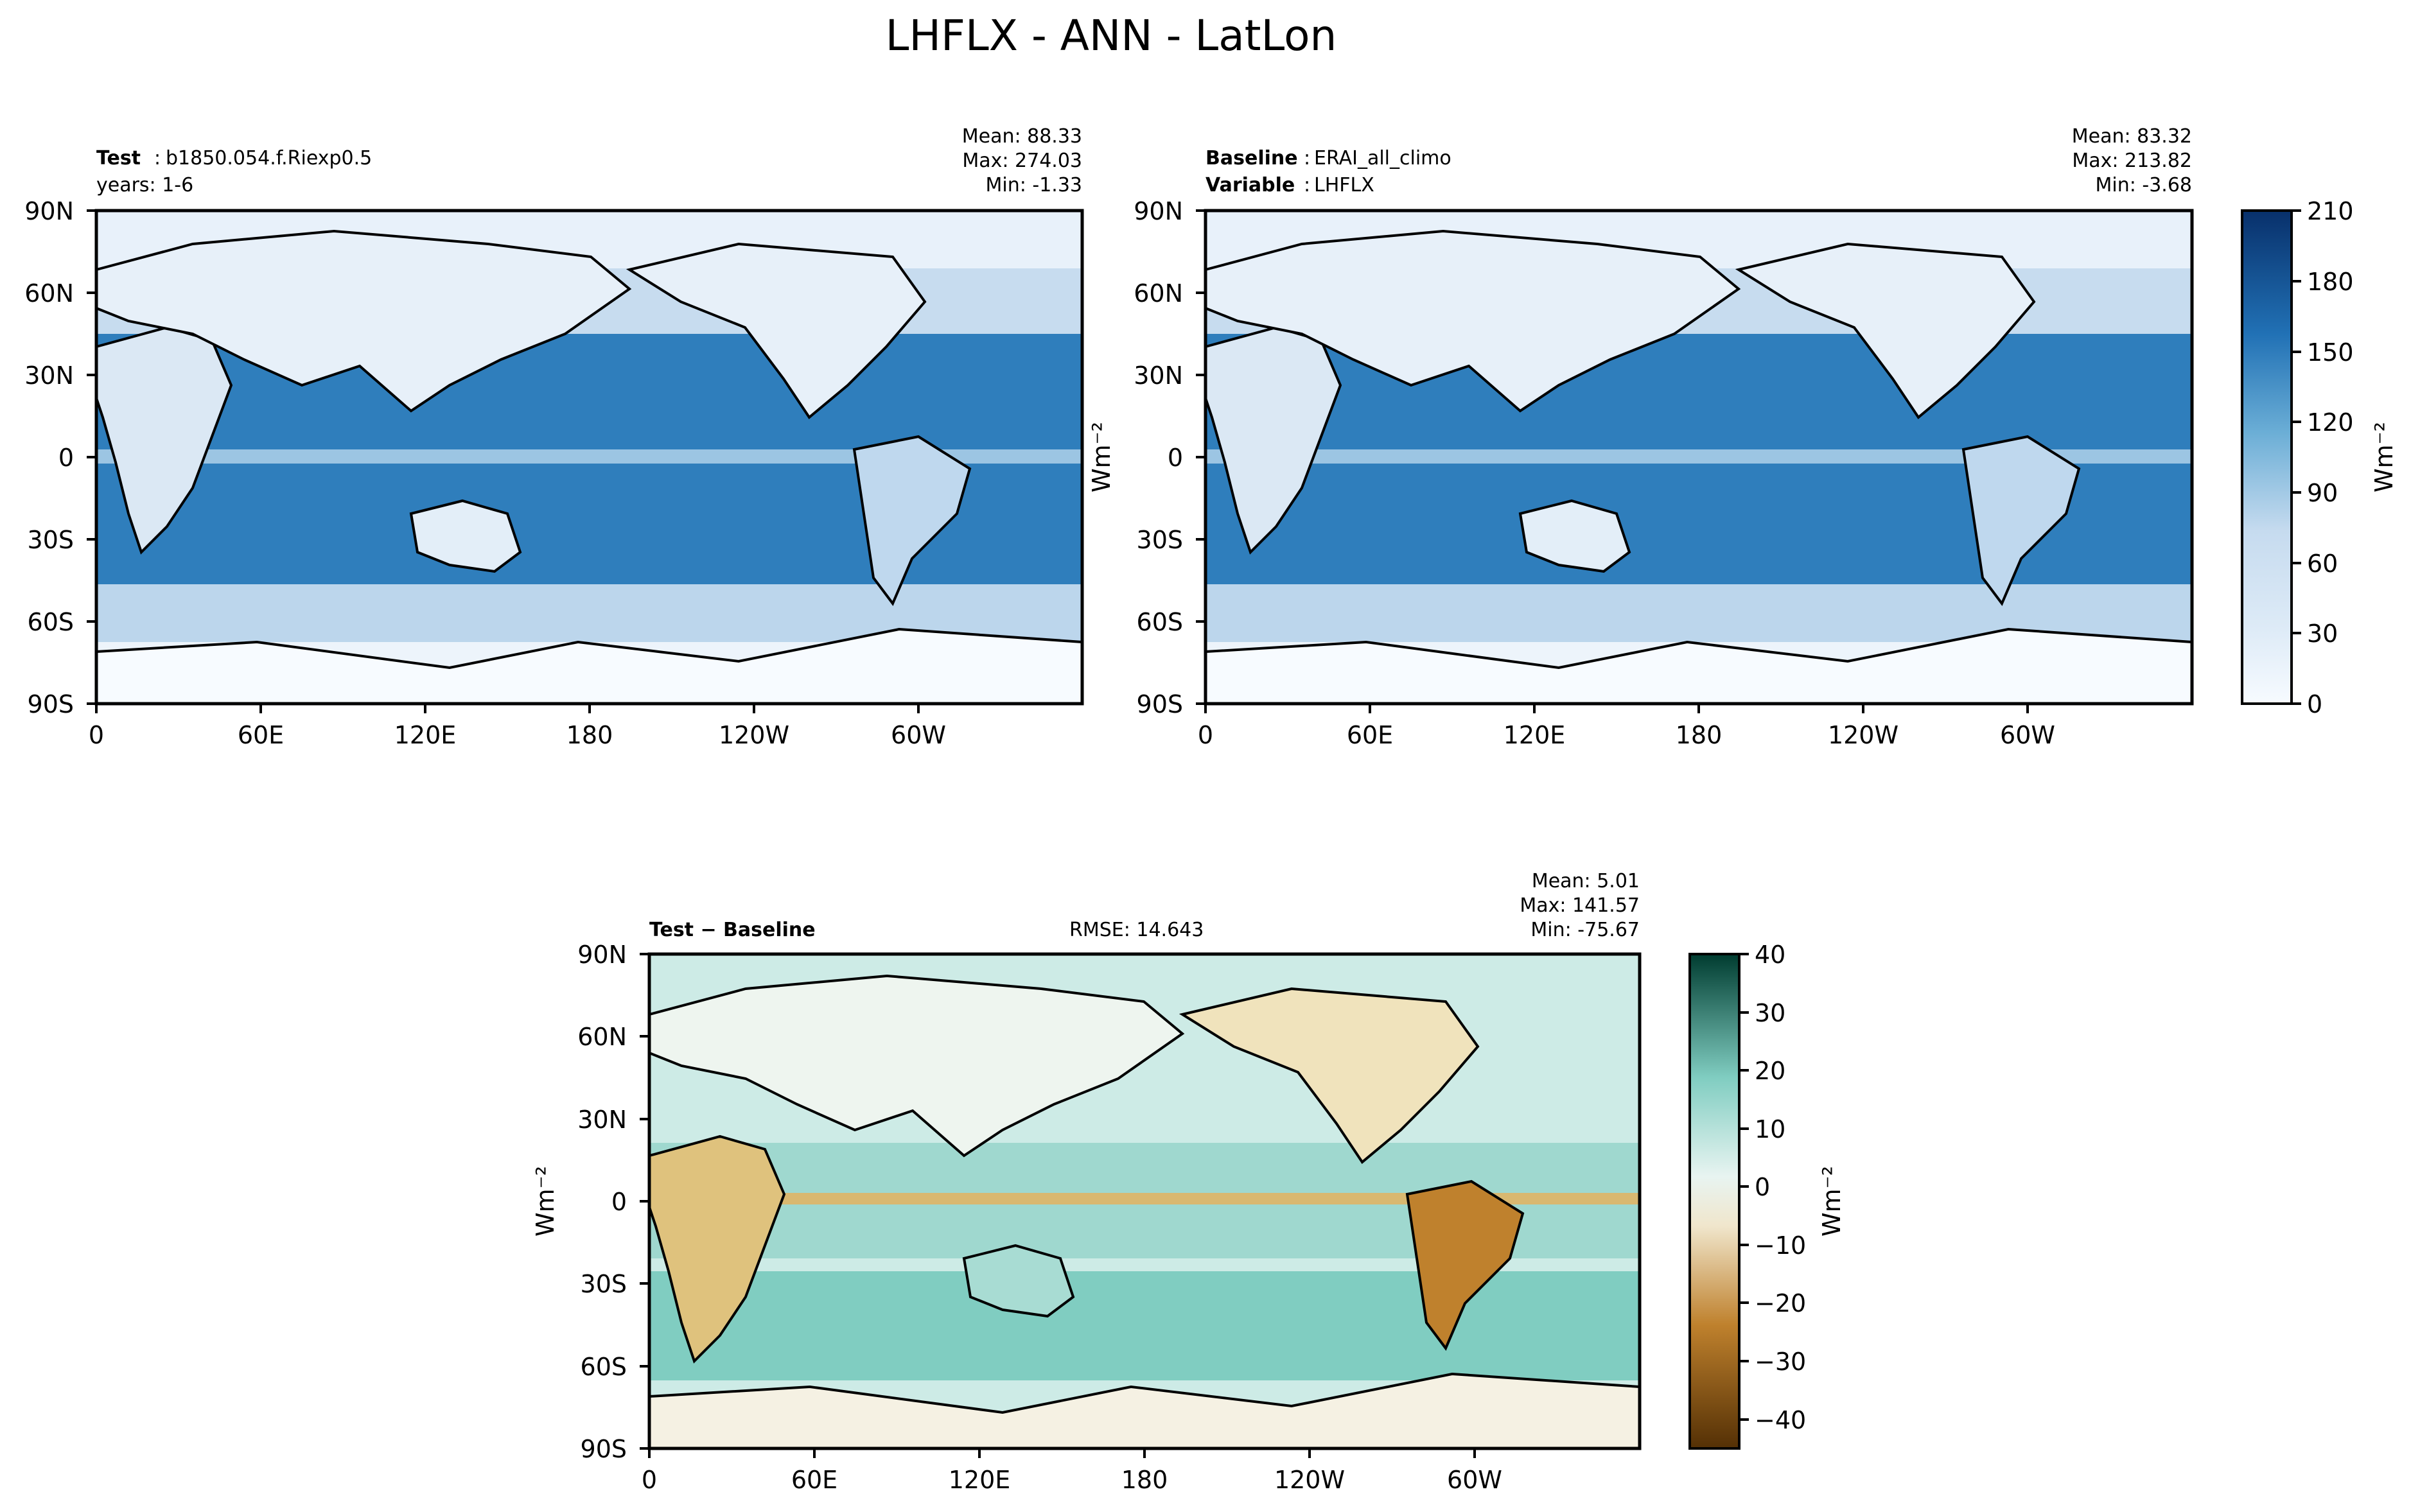  Describe the element at coordinates (1062, 1453) in the screenshot. I see `difference-x-ticks` at that location.